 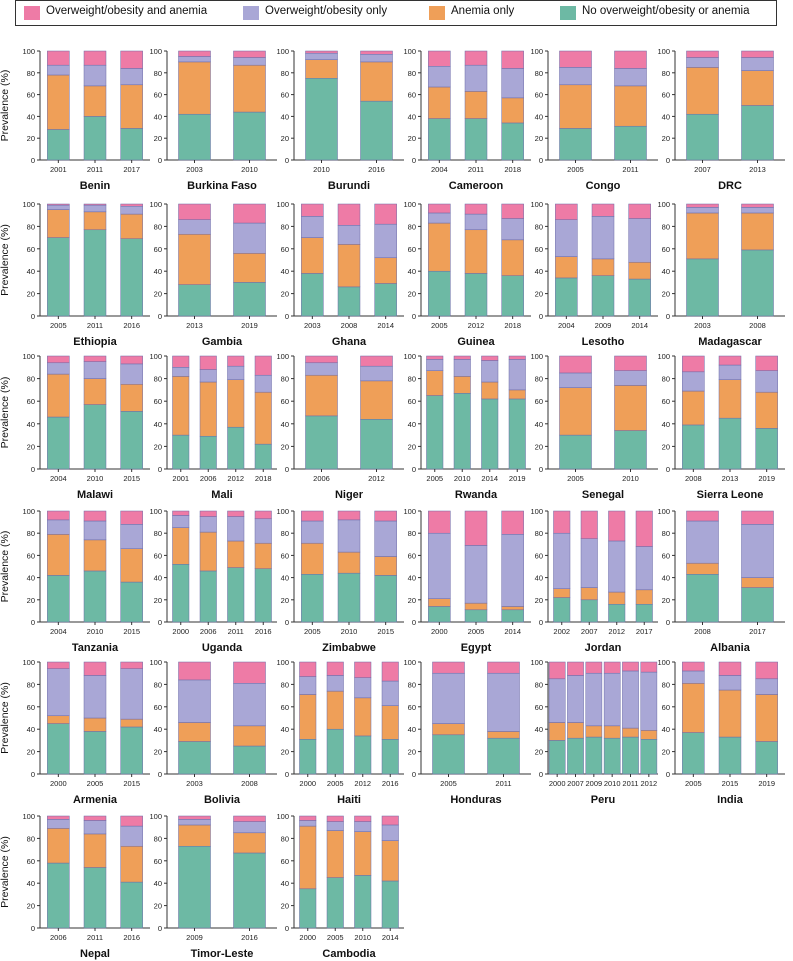 I want to click on bar-armenia-2000-overweight-obesity-and-anemia, so click(x=58, y=665).